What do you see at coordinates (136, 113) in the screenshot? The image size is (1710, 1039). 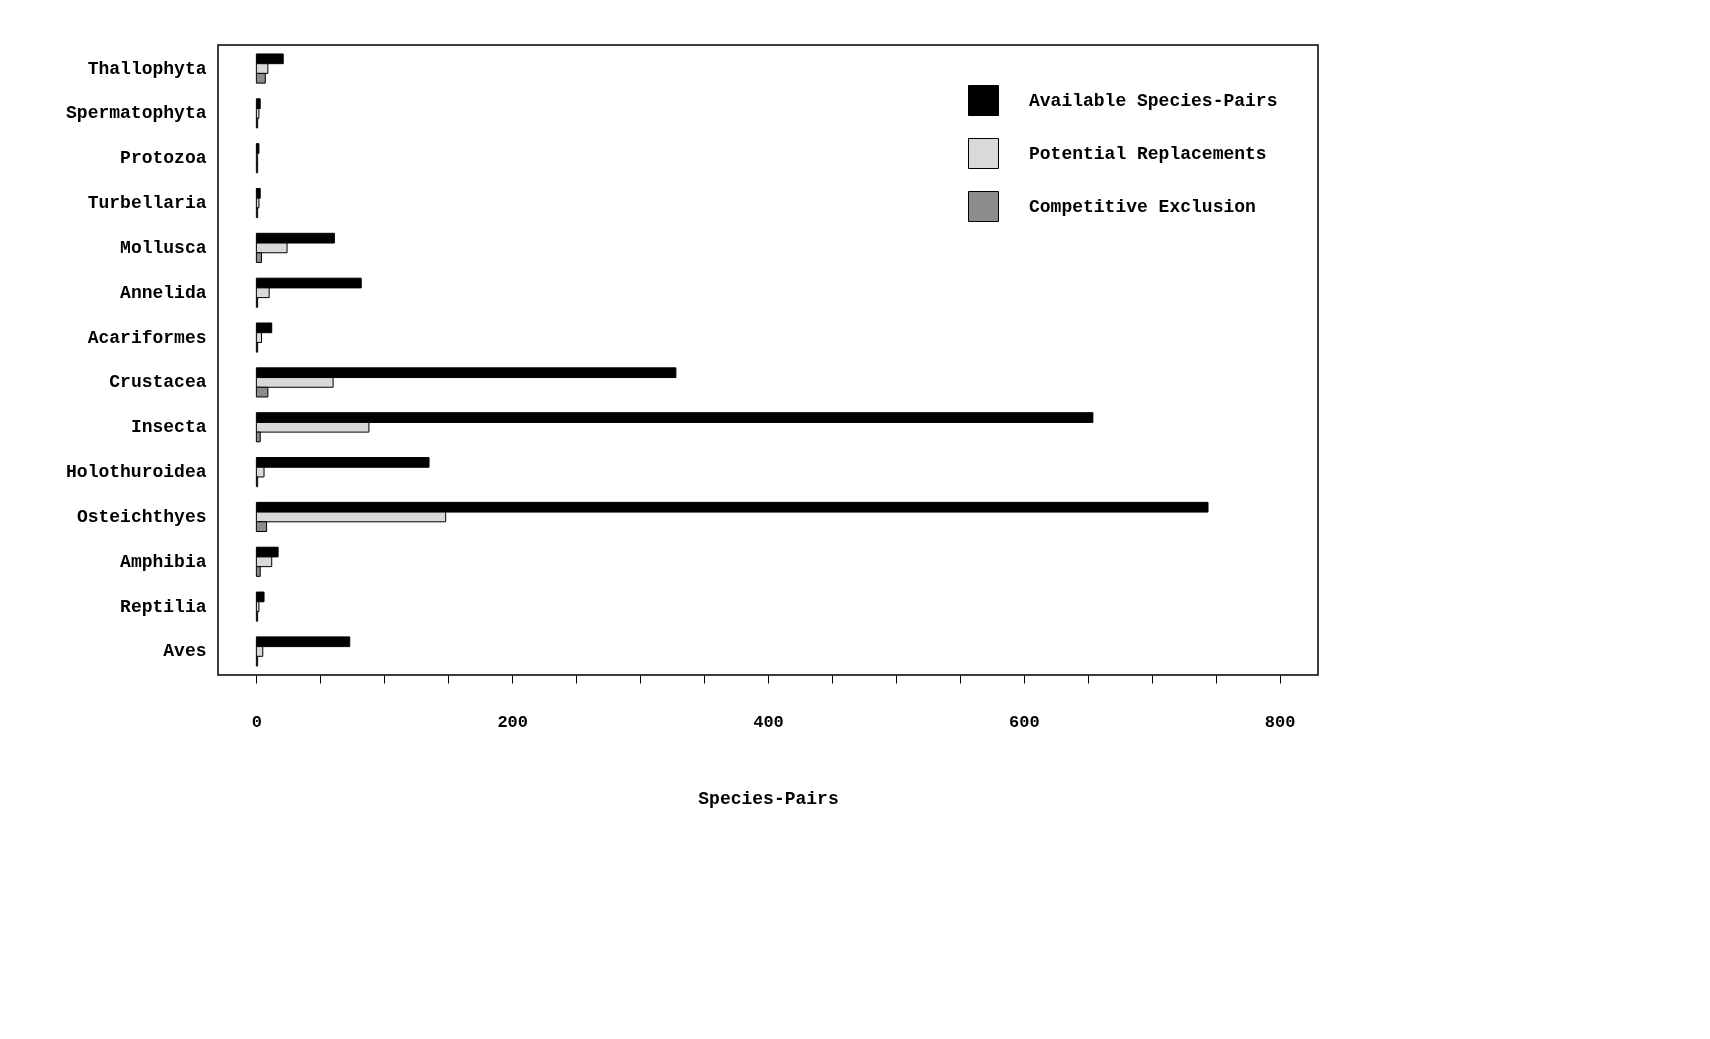 I see `y-tick-label: Spermatophyta` at bounding box center [136, 113].